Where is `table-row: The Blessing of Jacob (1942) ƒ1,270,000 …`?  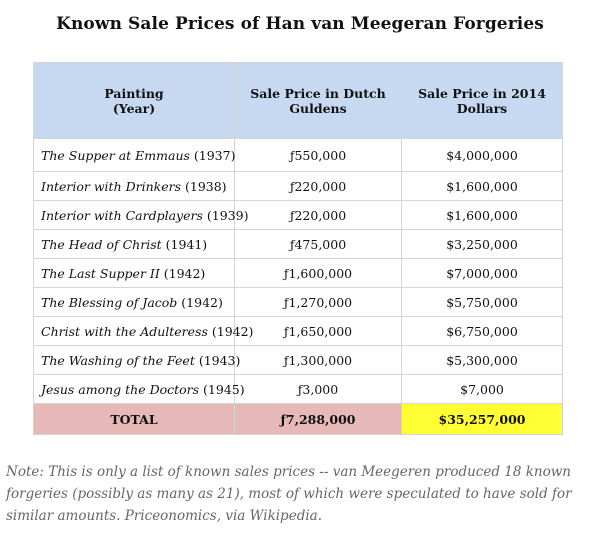 table-row: The Blessing of Jacob (1942) ƒ1,270,000 … is located at coordinates (298, 302).